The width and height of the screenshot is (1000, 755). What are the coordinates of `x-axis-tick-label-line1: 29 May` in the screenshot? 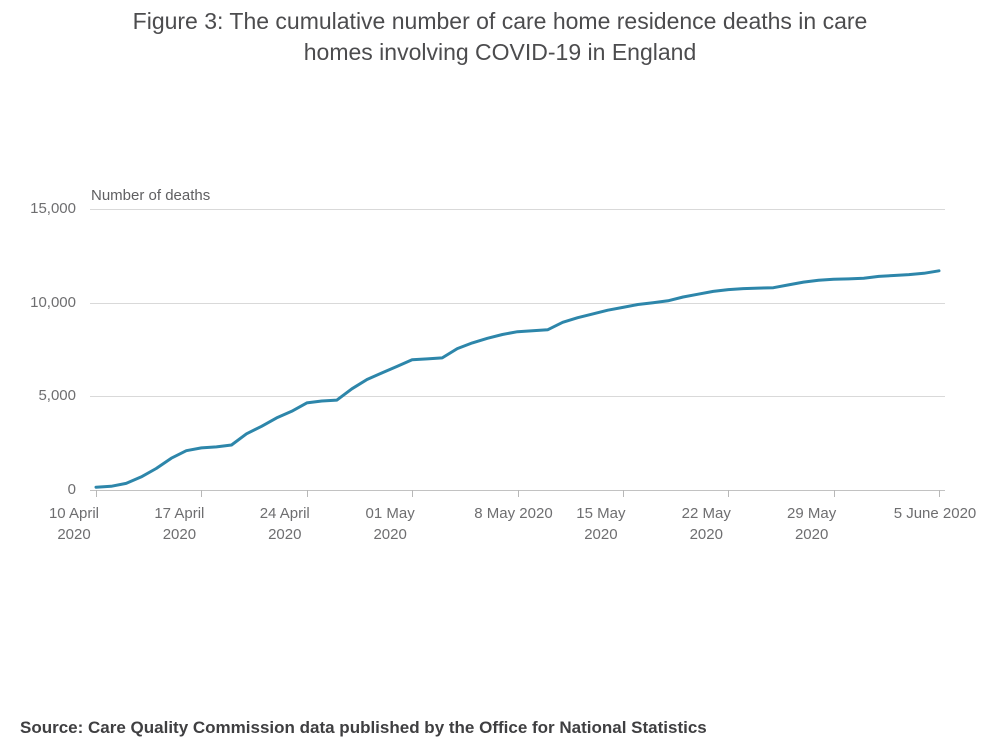 It's located at (812, 513).